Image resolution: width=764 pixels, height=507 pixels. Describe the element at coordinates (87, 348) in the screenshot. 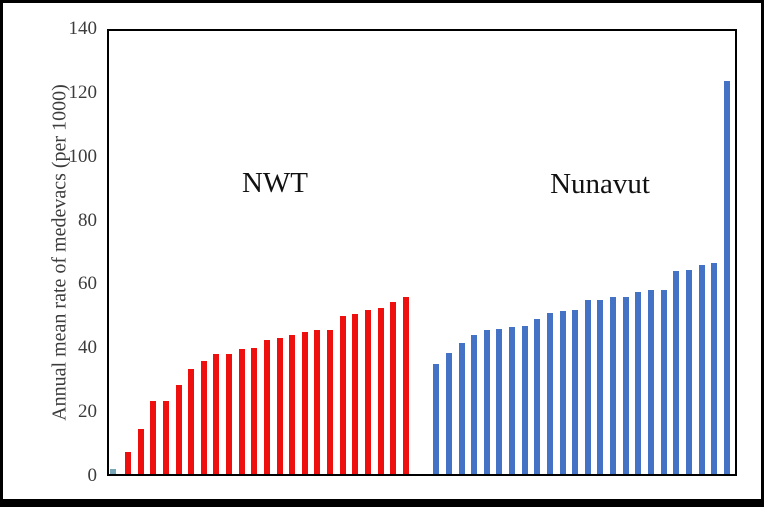

I see `y-tick-label: 40` at that location.